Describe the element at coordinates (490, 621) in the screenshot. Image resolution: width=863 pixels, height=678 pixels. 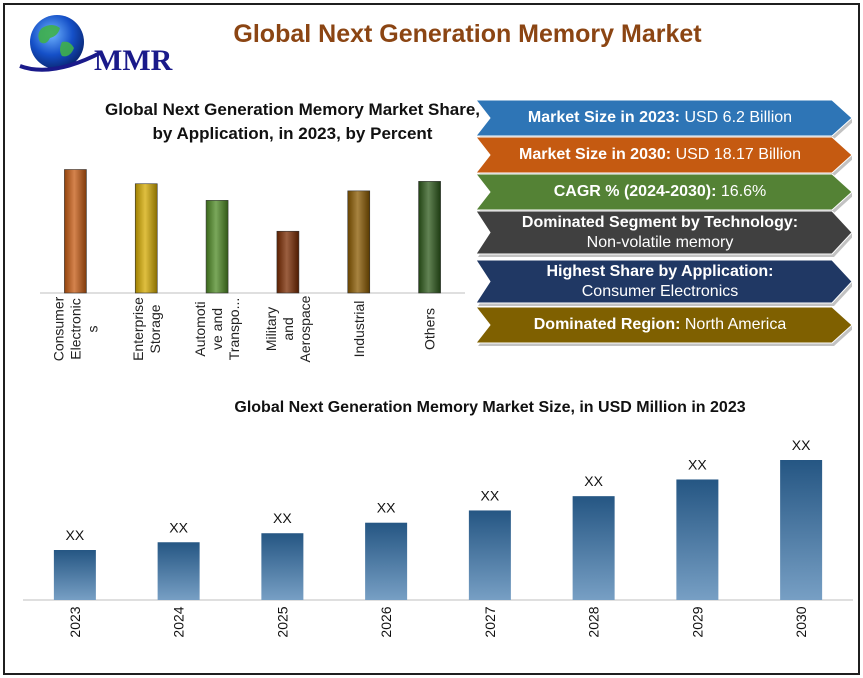
I see `size-tick-label: 2027` at that location.